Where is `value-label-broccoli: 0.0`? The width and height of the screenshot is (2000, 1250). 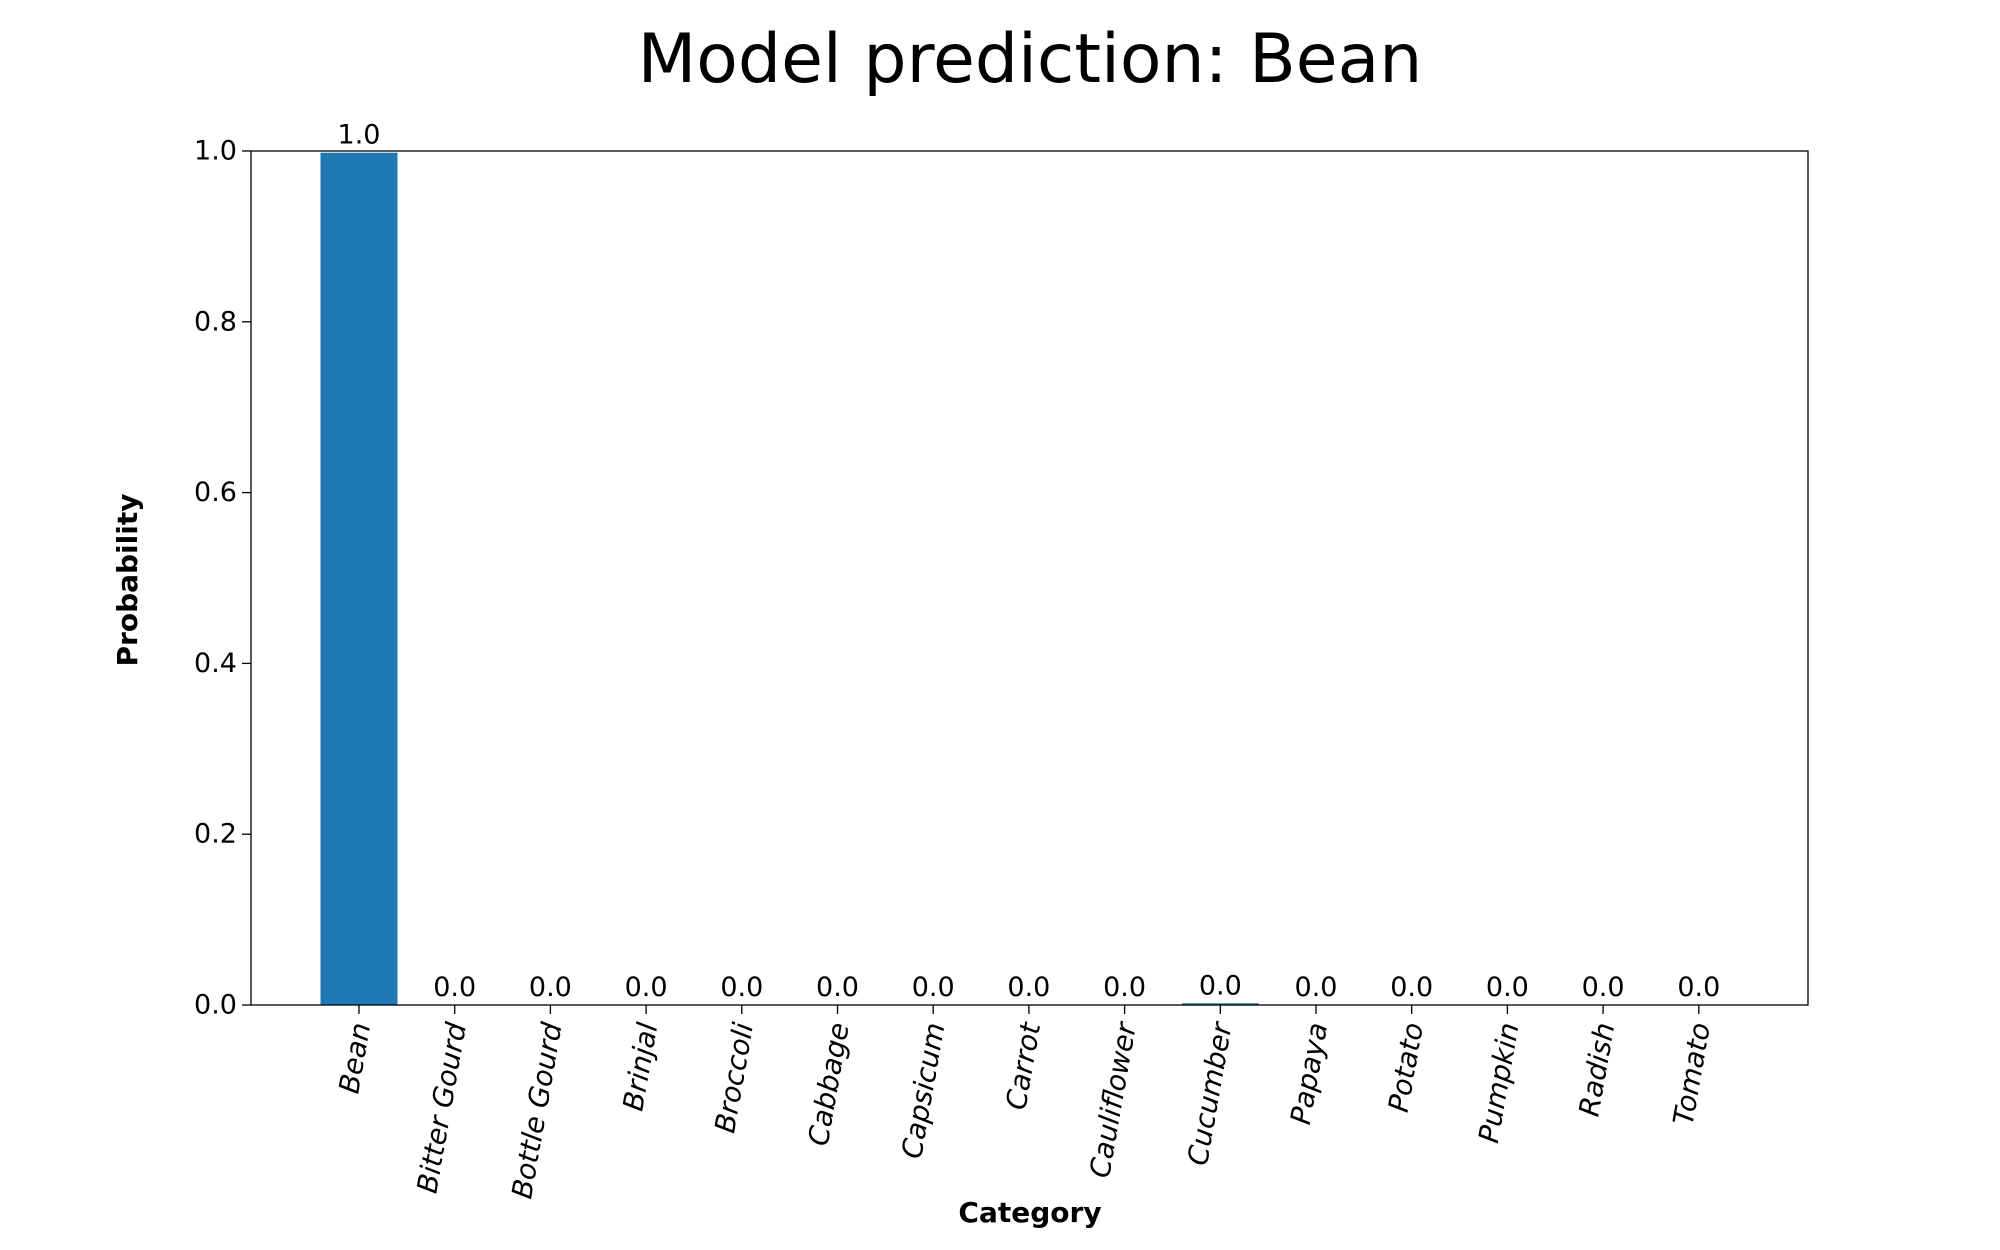
value-label-broccoli: 0.0 is located at coordinates (741, 987).